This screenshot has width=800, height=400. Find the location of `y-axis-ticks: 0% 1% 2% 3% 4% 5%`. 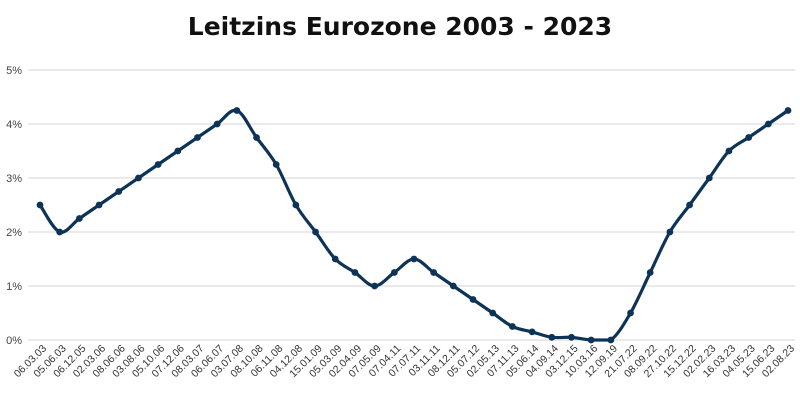

y-axis-ticks: 0% 1% 2% 3% 4% 5% is located at coordinates (14, 206).